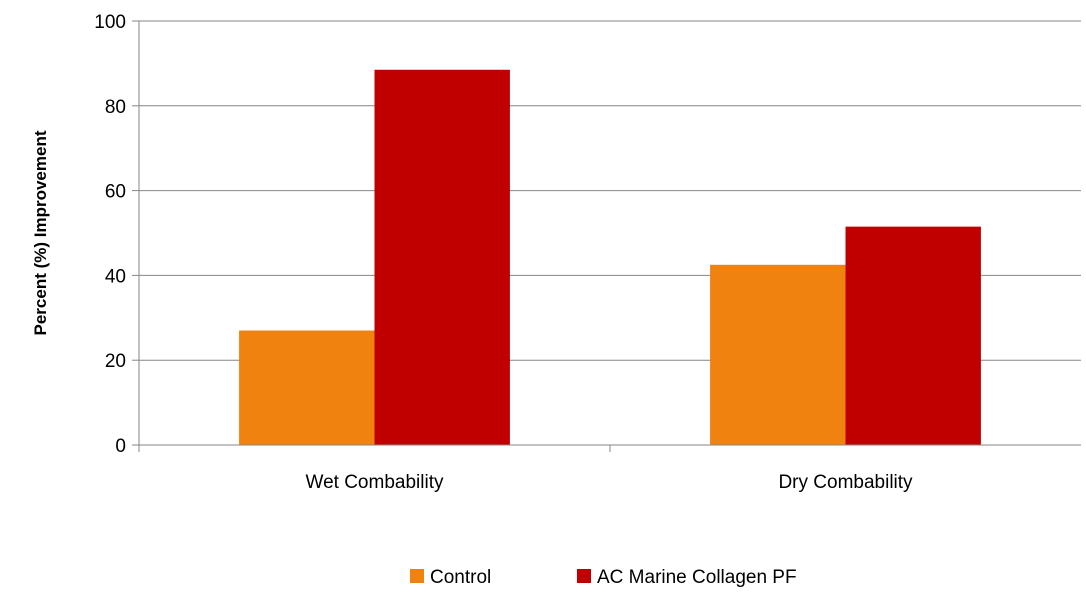  What do you see at coordinates (110, 22) in the screenshot?
I see `y-tick-label: 100` at bounding box center [110, 22].